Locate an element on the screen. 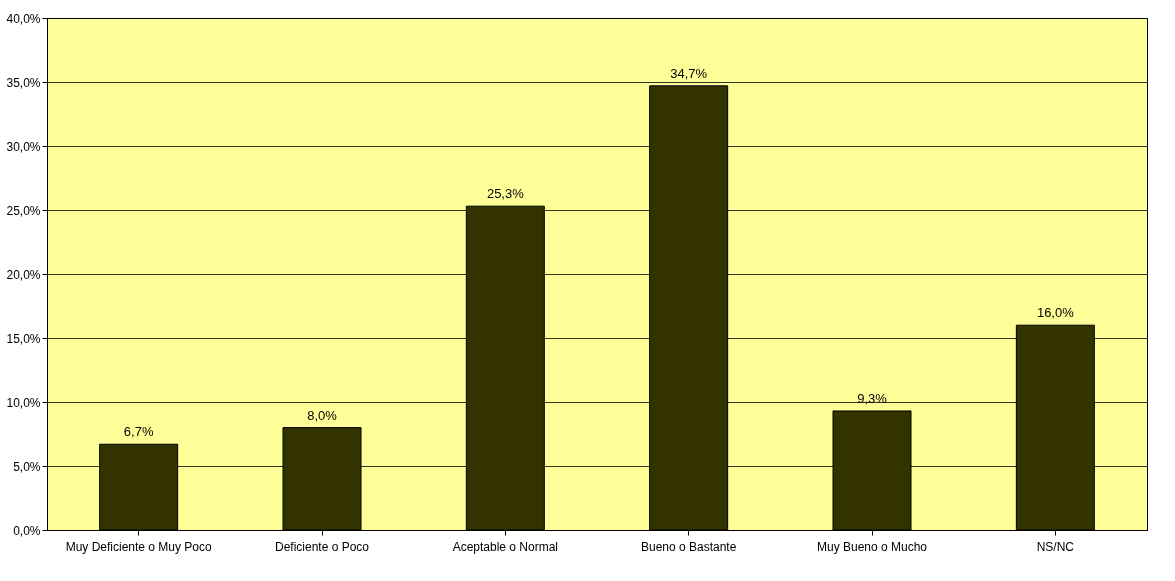 The width and height of the screenshot is (1175, 581). x-tick-label: Deficiente o Poco is located at coordinates (322, 546).